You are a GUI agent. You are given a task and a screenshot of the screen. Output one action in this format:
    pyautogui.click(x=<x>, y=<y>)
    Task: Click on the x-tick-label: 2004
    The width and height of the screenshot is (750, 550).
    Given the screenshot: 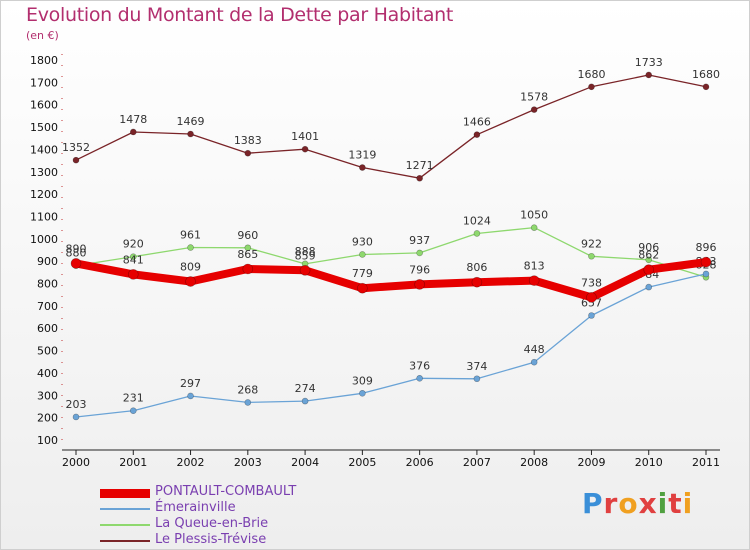 What is the action you would take?
    pyautogui.click(x=305, y=462)
    